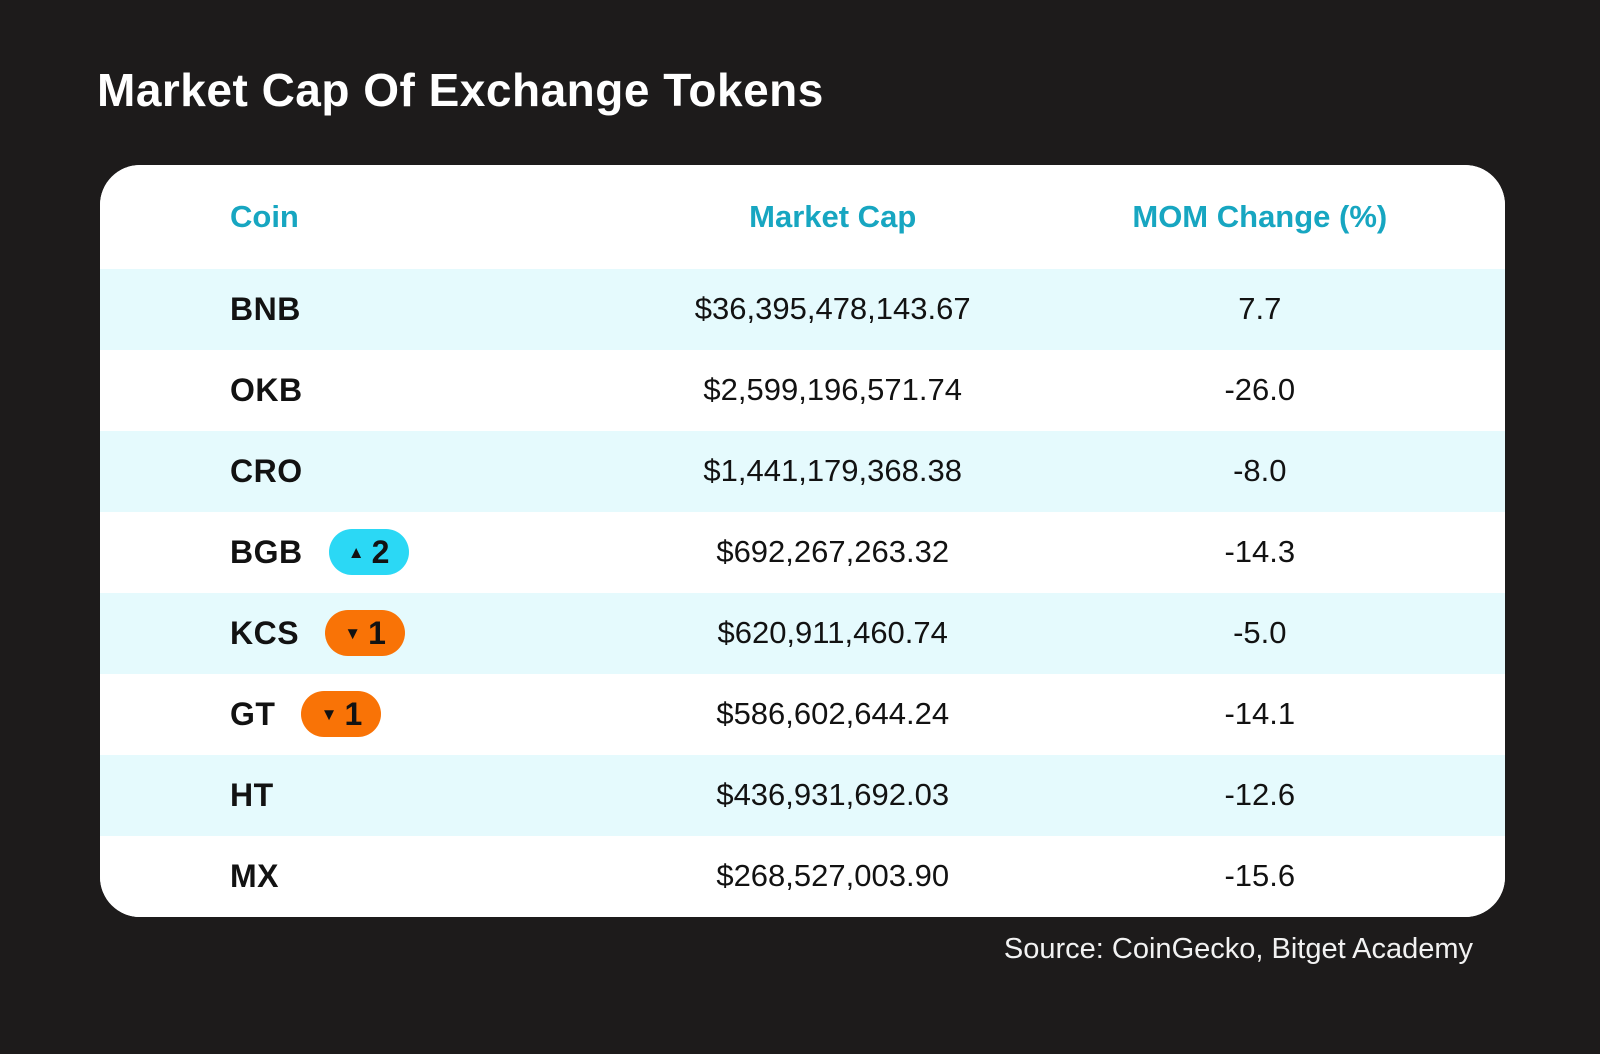 This screenshot has width=1600, height=1054. I want to click on mom-change-value: 7.7, so click(1260, 309).